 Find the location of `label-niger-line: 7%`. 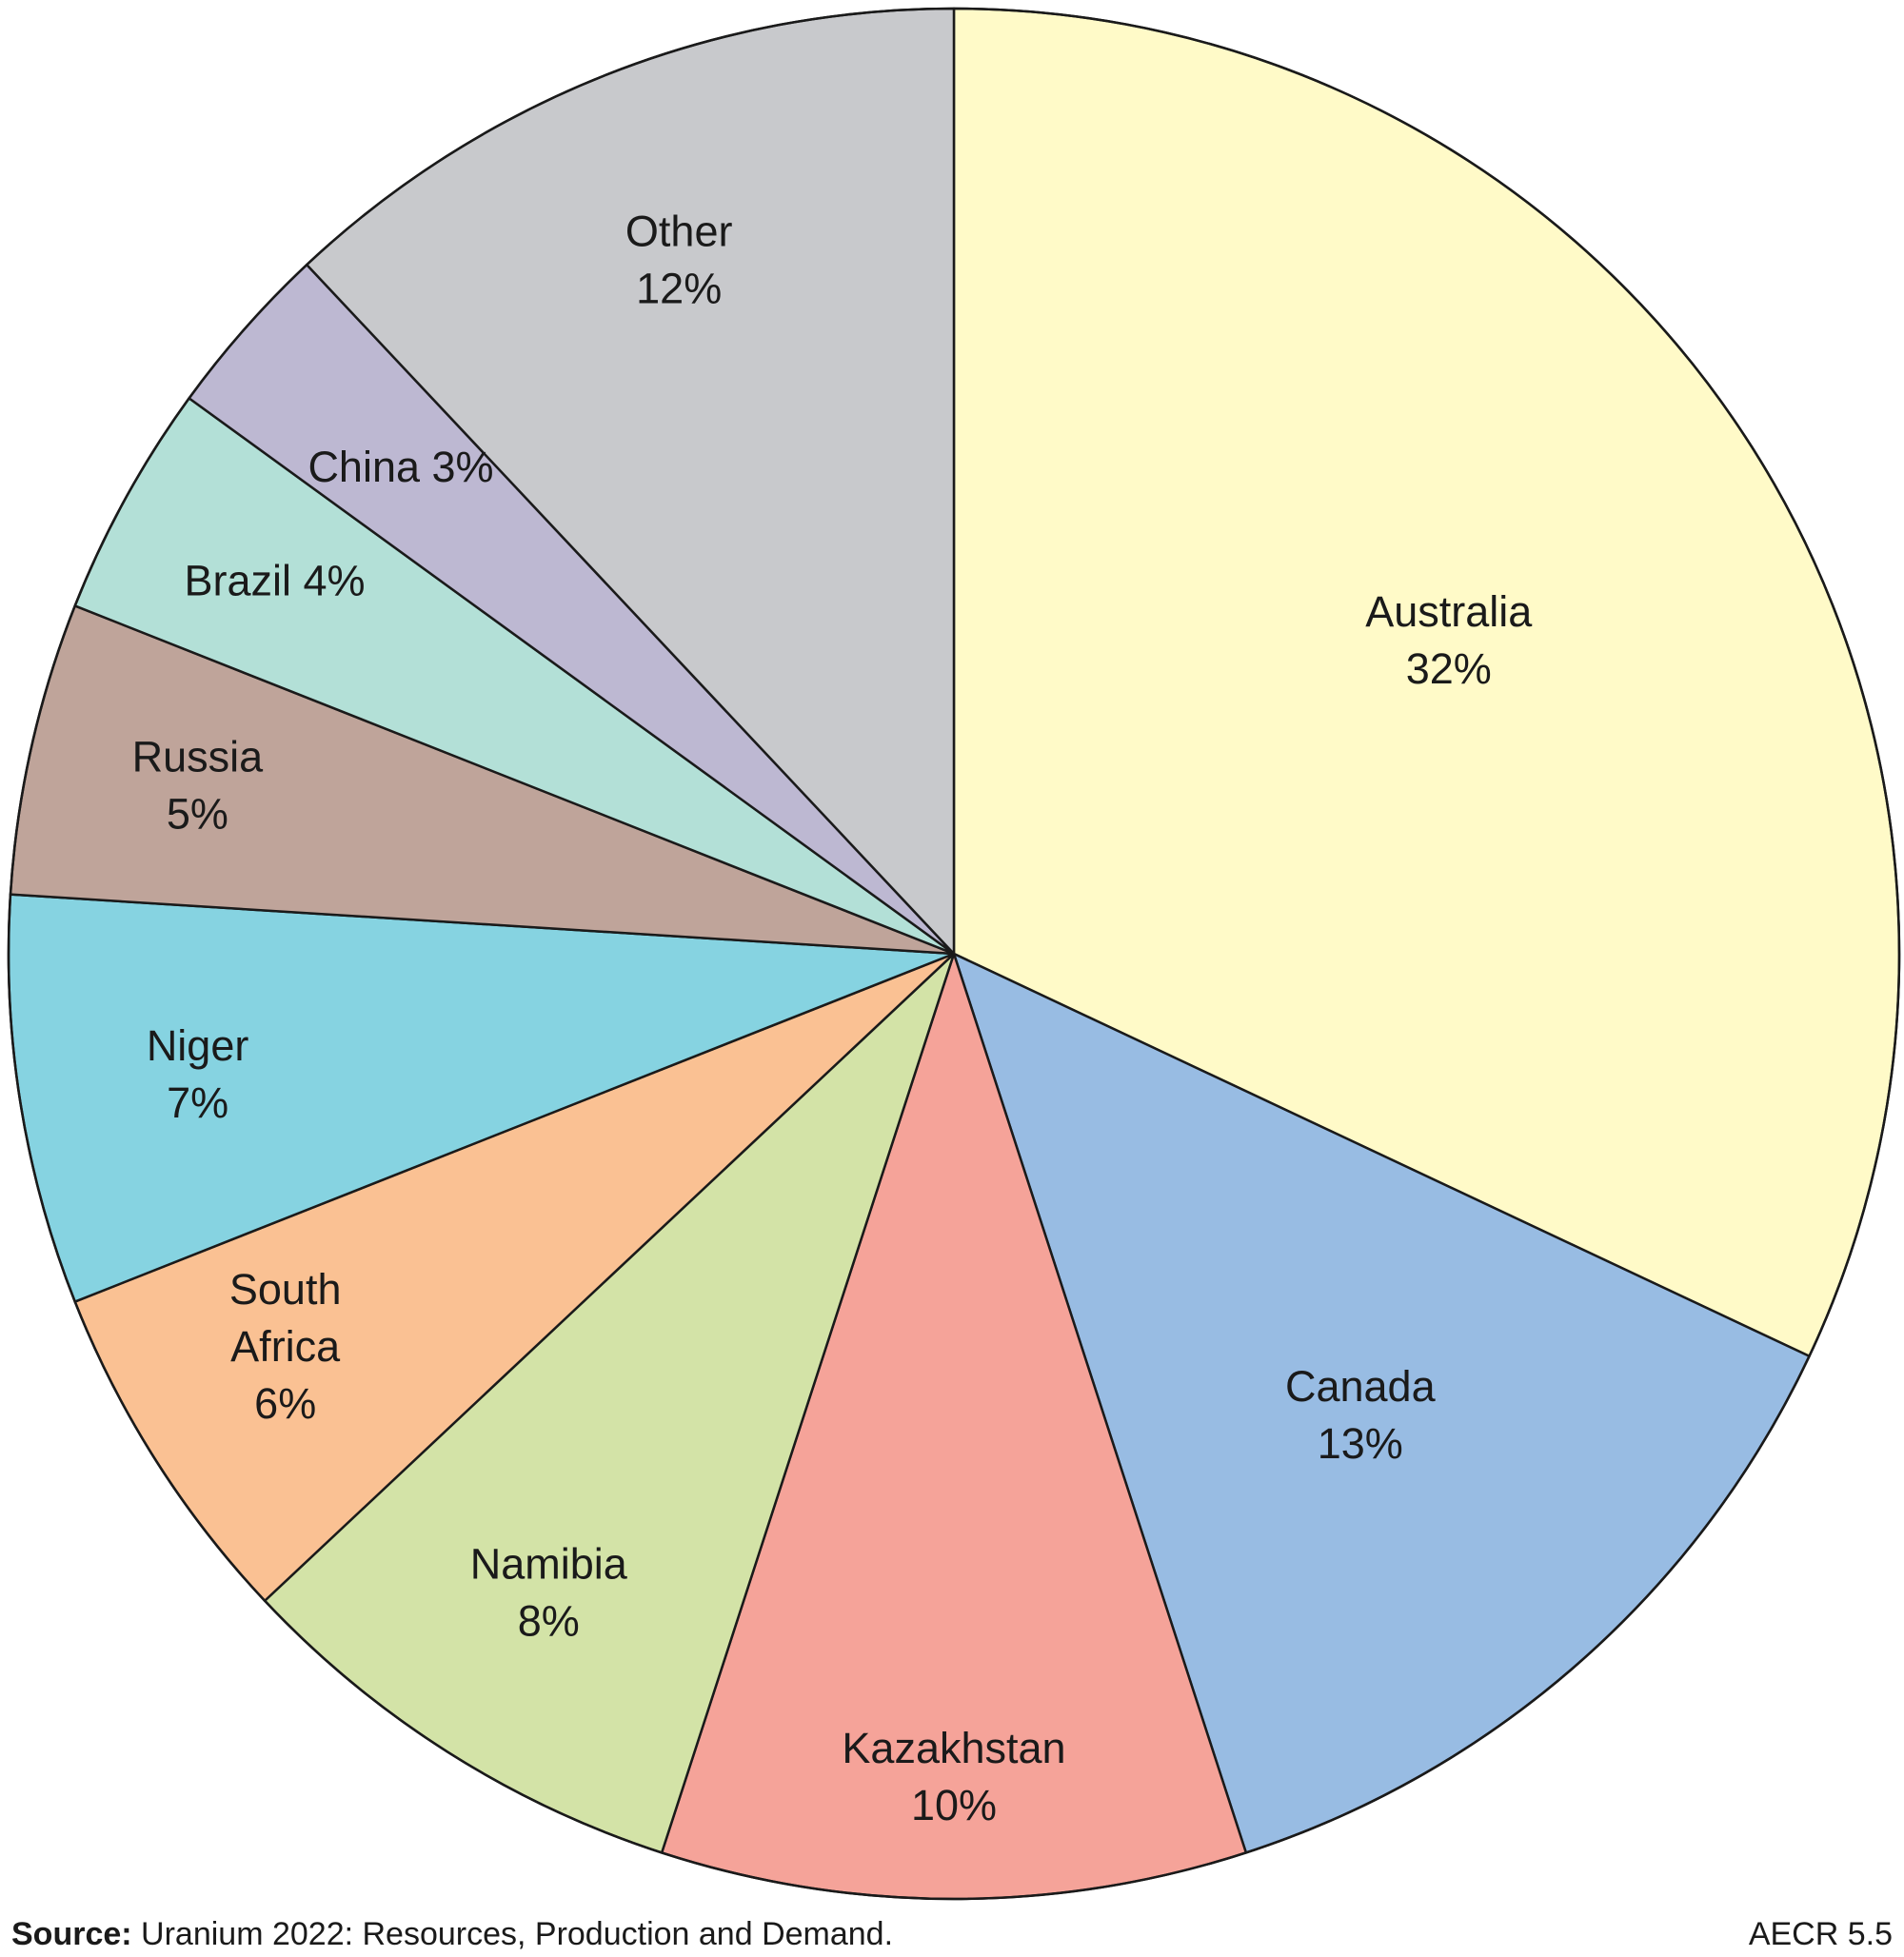

label-niger-line: 7% is located at coordinates (197, 1101).